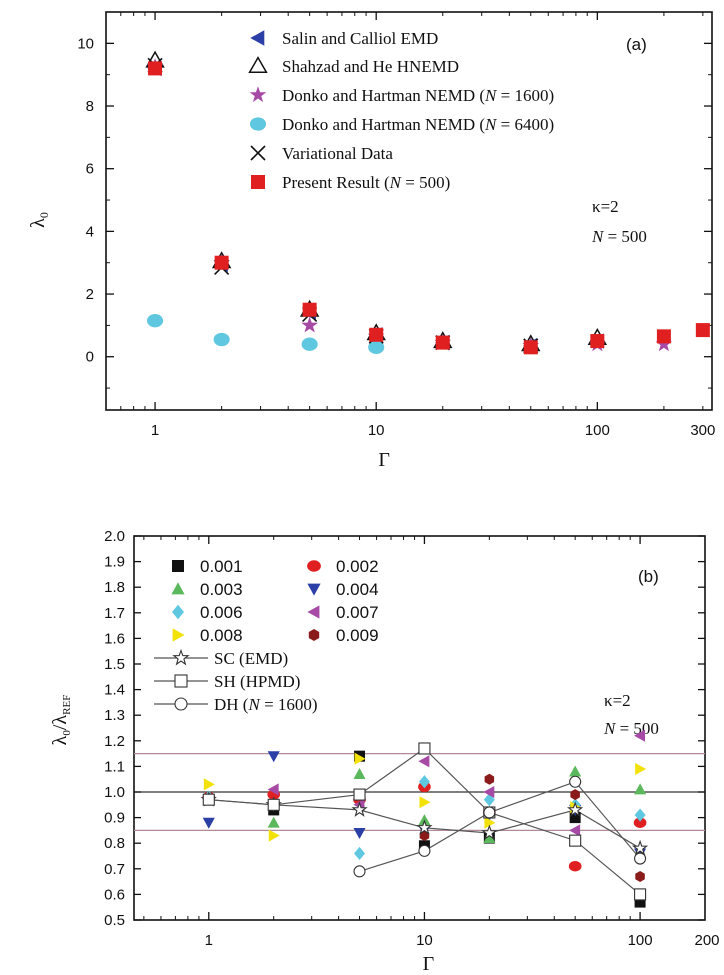  I want to click on legend-entry: Shahzad and He HNEMD, so click(370, 66).